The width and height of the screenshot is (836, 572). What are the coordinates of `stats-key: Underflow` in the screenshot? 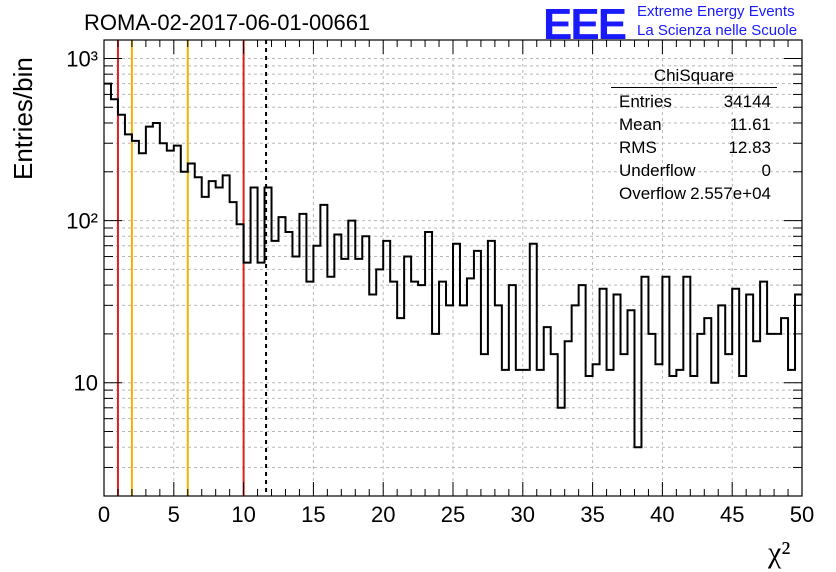 It's located at (657, 170).